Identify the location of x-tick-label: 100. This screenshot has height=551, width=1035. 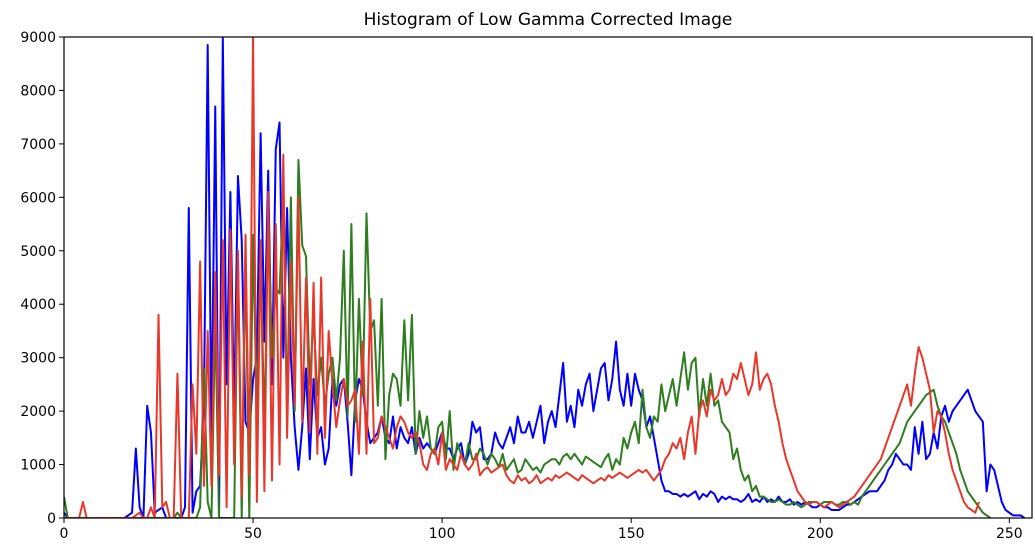
(442, 534).